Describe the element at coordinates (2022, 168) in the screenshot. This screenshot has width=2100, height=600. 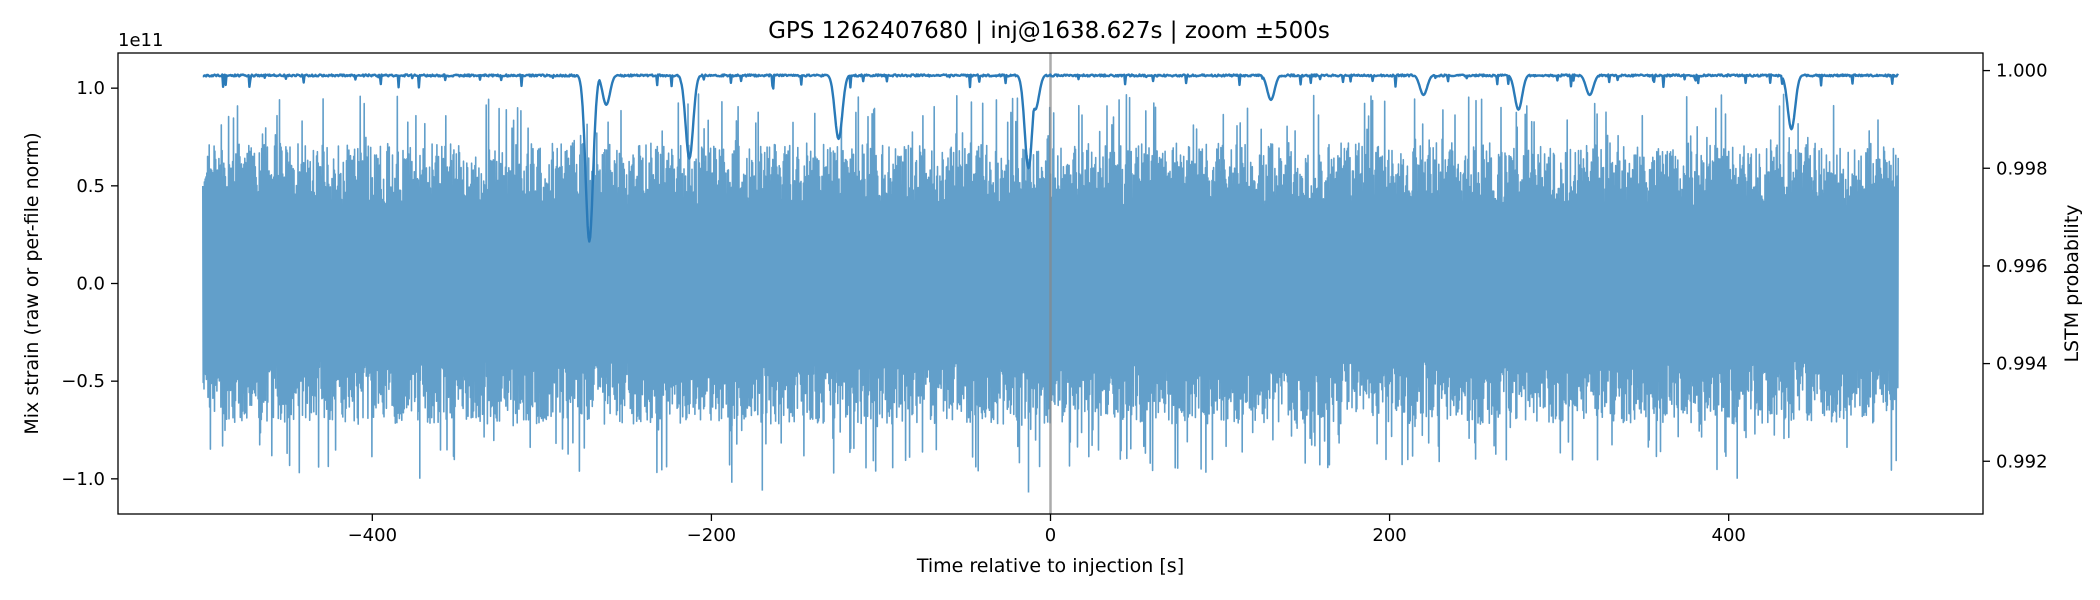
I see `right-tick-label: 0.998` at that location.